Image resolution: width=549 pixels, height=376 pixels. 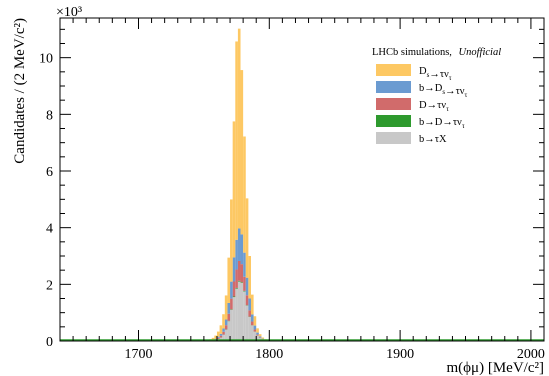 What do you see at coordinates (242, 311) in the screenshot?
I see `bar-b→τX-1778` at bounding box center [242, 311].